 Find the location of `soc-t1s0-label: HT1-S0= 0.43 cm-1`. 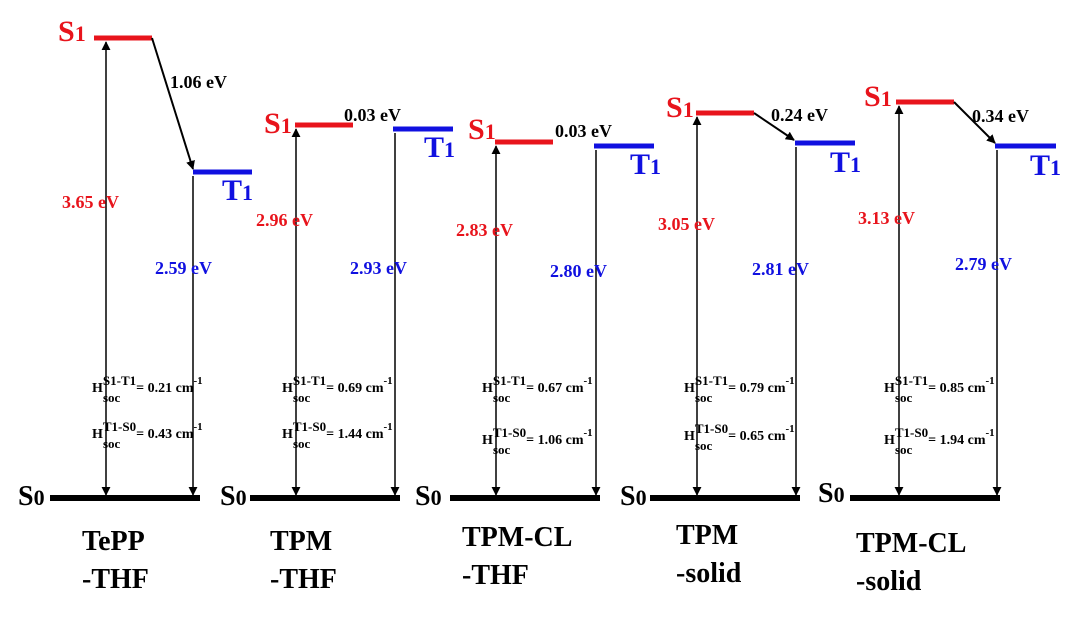

soc-t1s0-label: HT1-S0= 0.43 cm-1 is located at coordinates (147, 430).